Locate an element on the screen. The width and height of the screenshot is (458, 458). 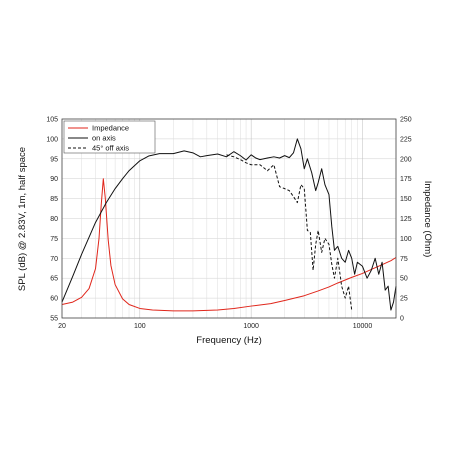
y-tick-label: 100 is located at coordinates (52, 139).